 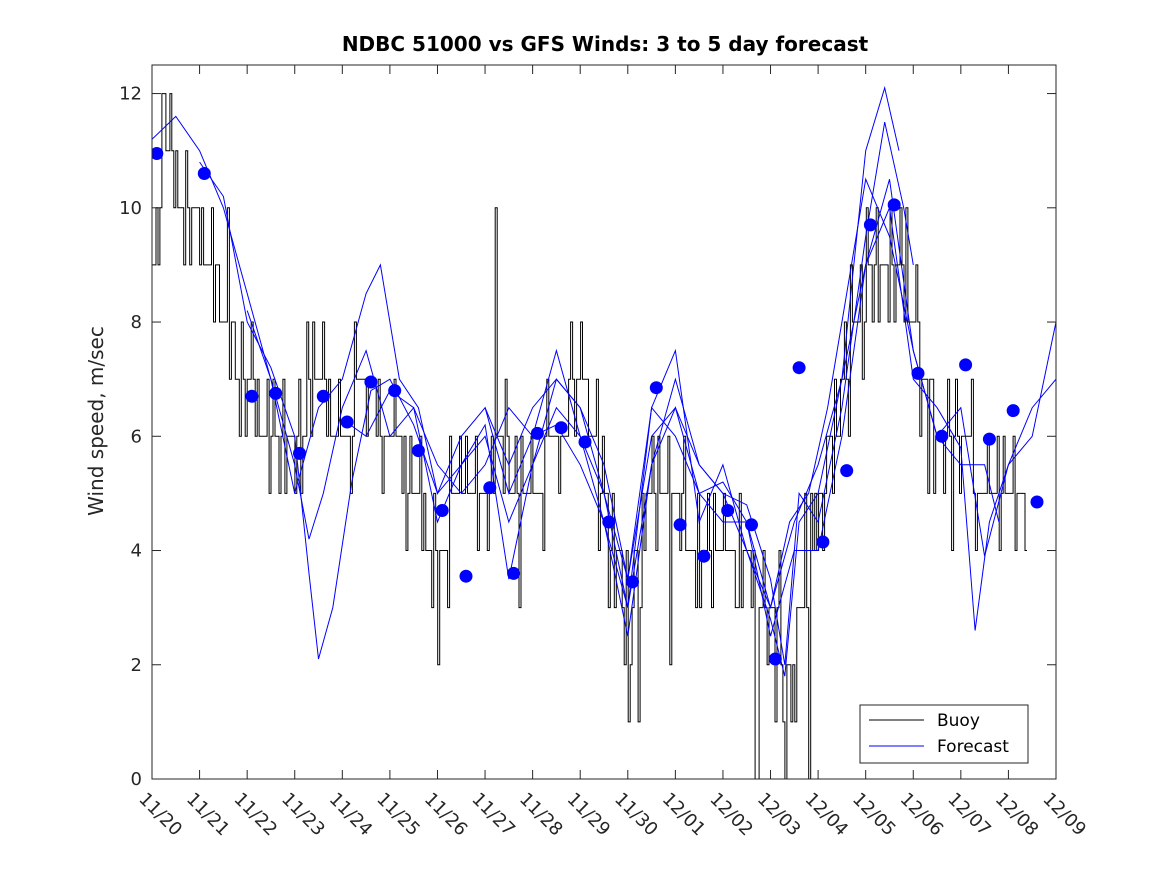 I want to click on x-tick-label: 12/06, so click(x=922, y=815).